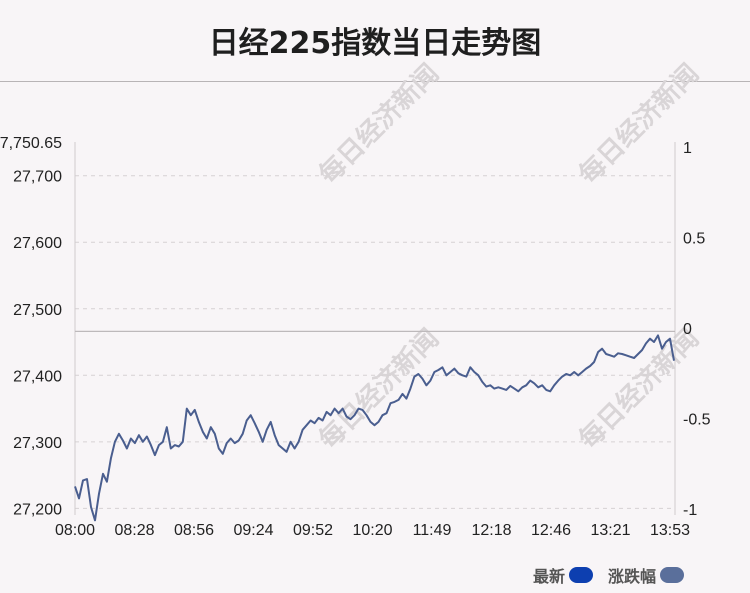 The height and width of the screenshot is (593, 750). I want to click on x-tick-label: 10:20, so click(372, 530).